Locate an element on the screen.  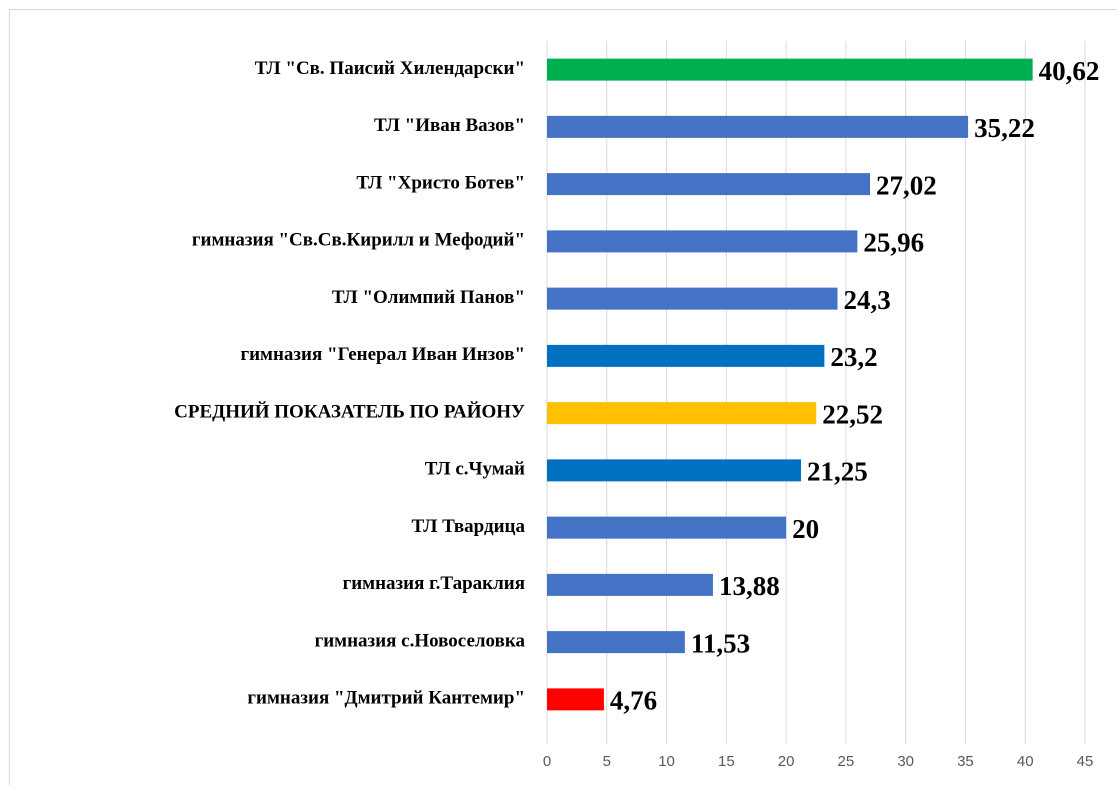
x-tick-label: 10 is located at coordinates (666, 761).